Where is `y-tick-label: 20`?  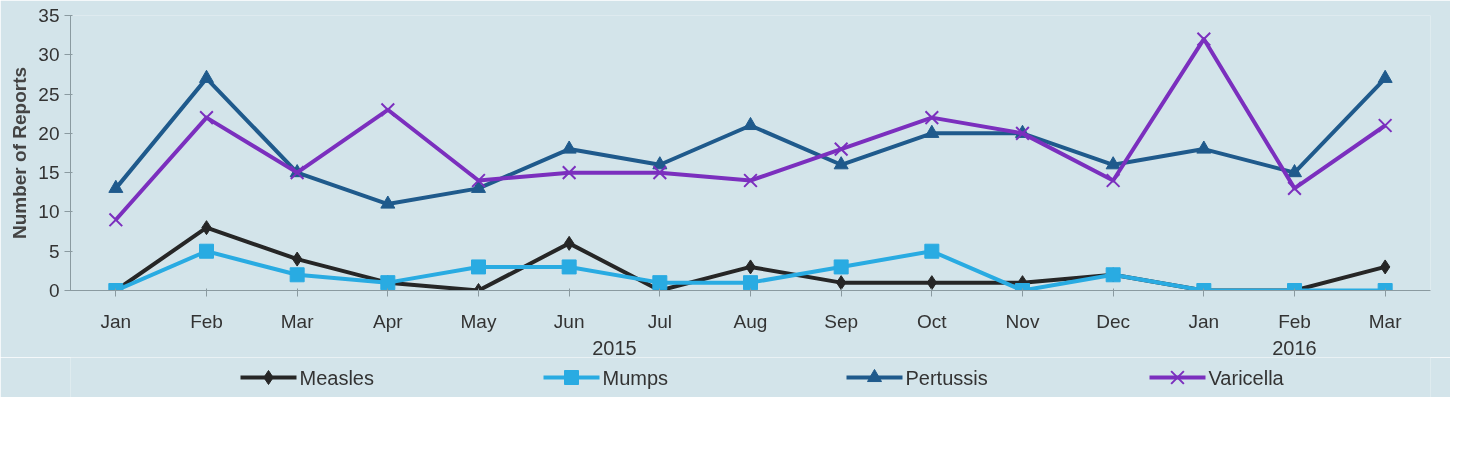 y-tick-label: 20 is located at coordinates (49, 133).